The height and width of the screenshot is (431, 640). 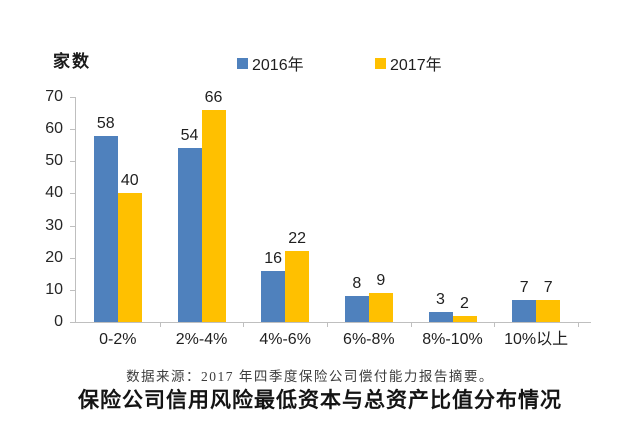 I want to click on source-note: 数据来源：2017 年四季度保险公司偿付能力报告摘要。, so click(x=310, y=376).